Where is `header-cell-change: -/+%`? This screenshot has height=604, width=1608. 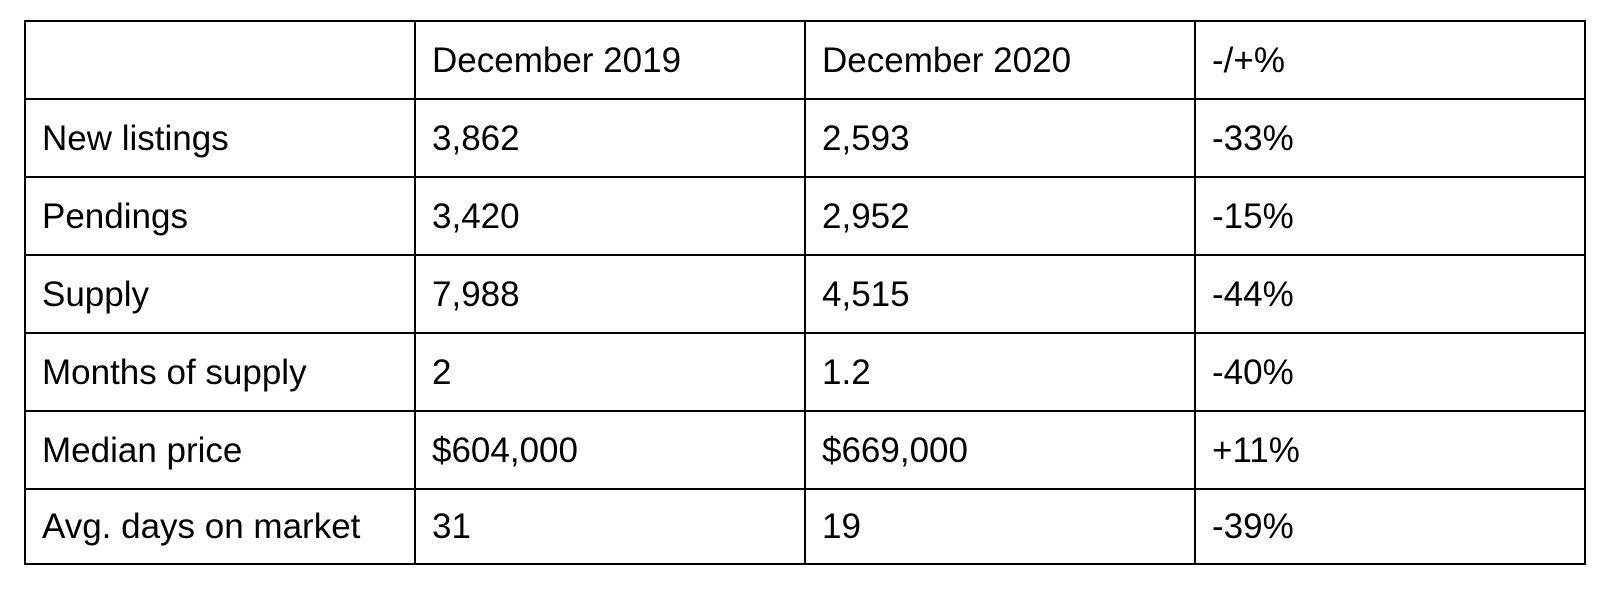 header-cell-change: -/+% is located at coordinates (1390, 60).